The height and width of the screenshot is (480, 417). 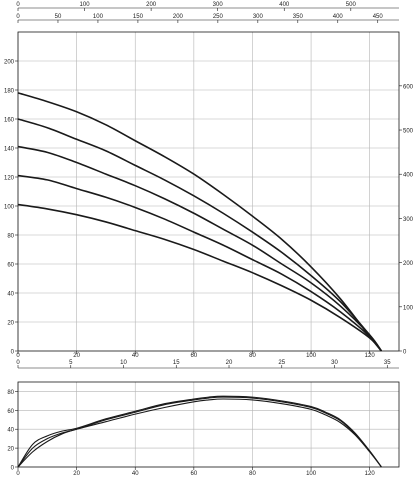 What do you see at coordinates (9, 150) in the screenshot?
I see `y-tick-label: 140` at bounding box center [9, 150].